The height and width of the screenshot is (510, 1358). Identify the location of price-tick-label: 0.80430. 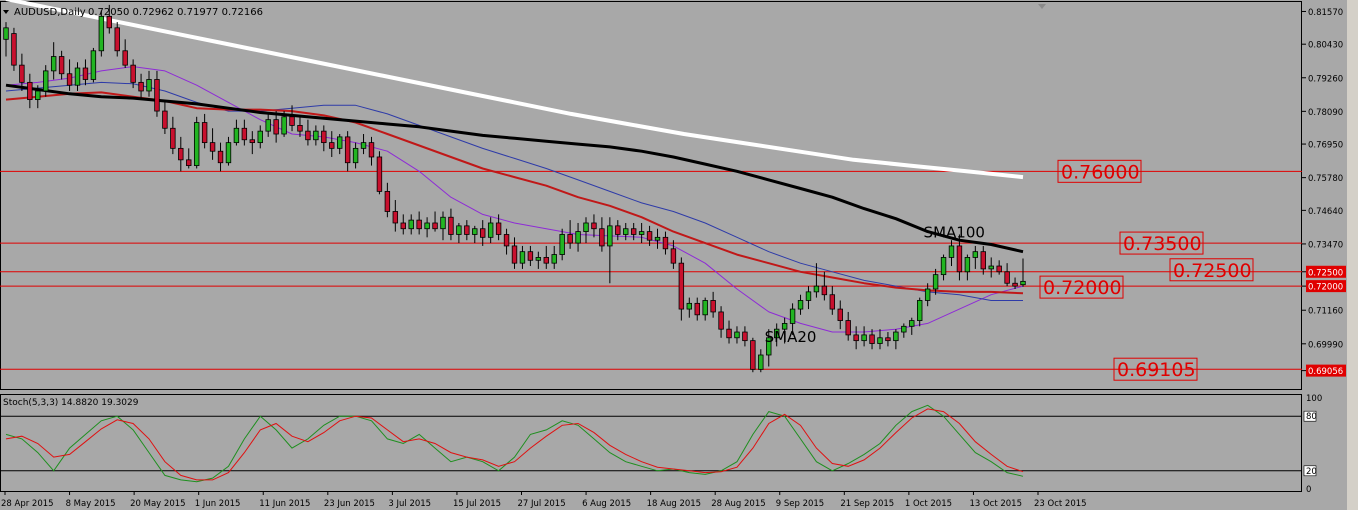
(1325, 46).